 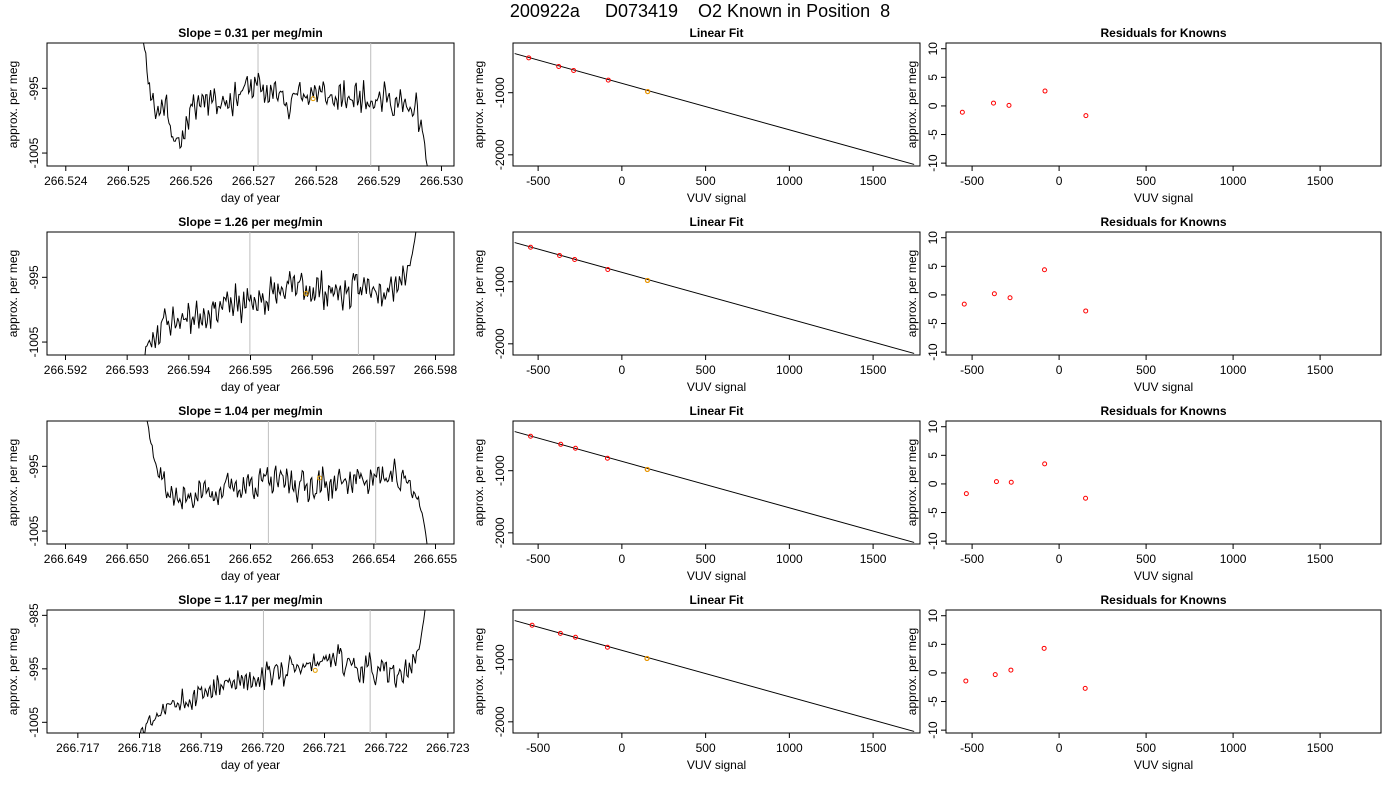 What do you see at coordinates (250, 600) in the screenshot?
I see `panel-title: Slope = 1.17 per meg/min` at bounding box center [250, 600].